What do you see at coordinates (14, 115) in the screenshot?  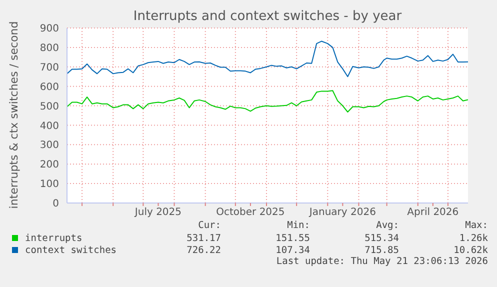 I see `y-axis-title: interrupts & ctx switches / second` at bounding box center [14, 115].